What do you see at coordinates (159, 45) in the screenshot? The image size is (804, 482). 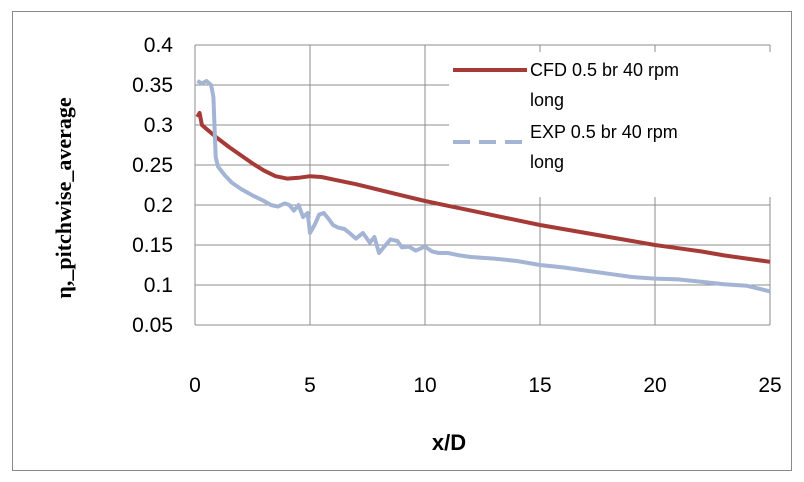 I see `y-tick-label-7: 0.4` at bounding box center [159, 45].